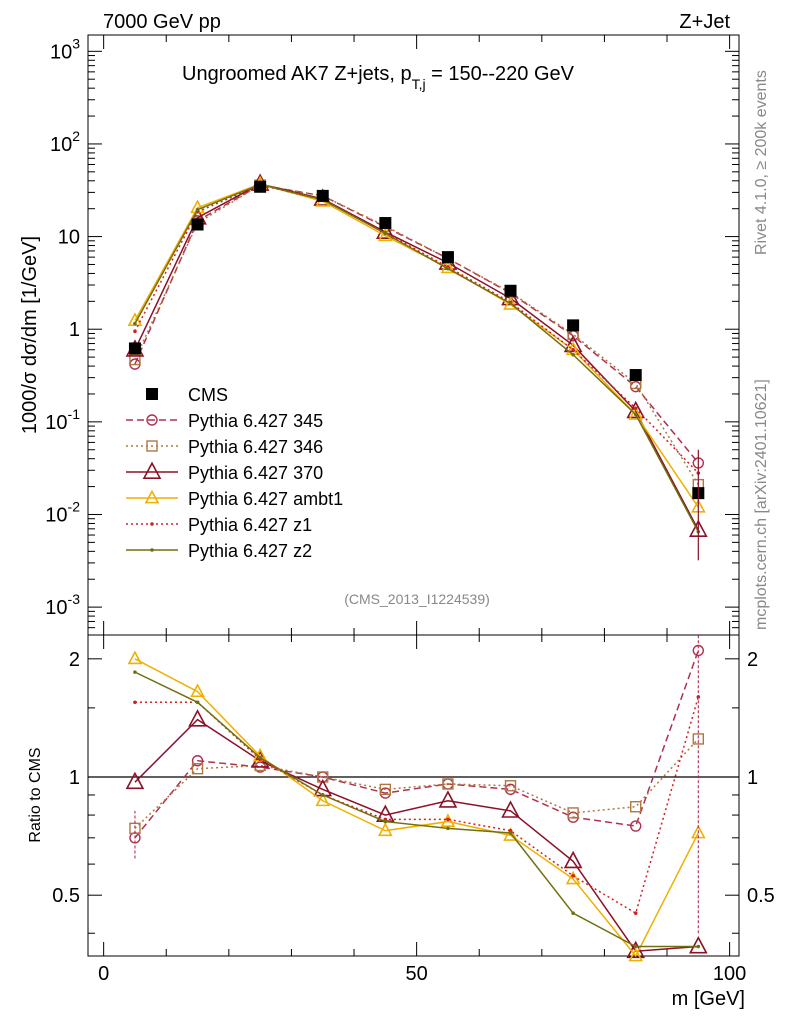 The width and height of the screenshot is (786, 1024). I want to click on legend-label: Pythia 6.427 370, so click(255, 473).